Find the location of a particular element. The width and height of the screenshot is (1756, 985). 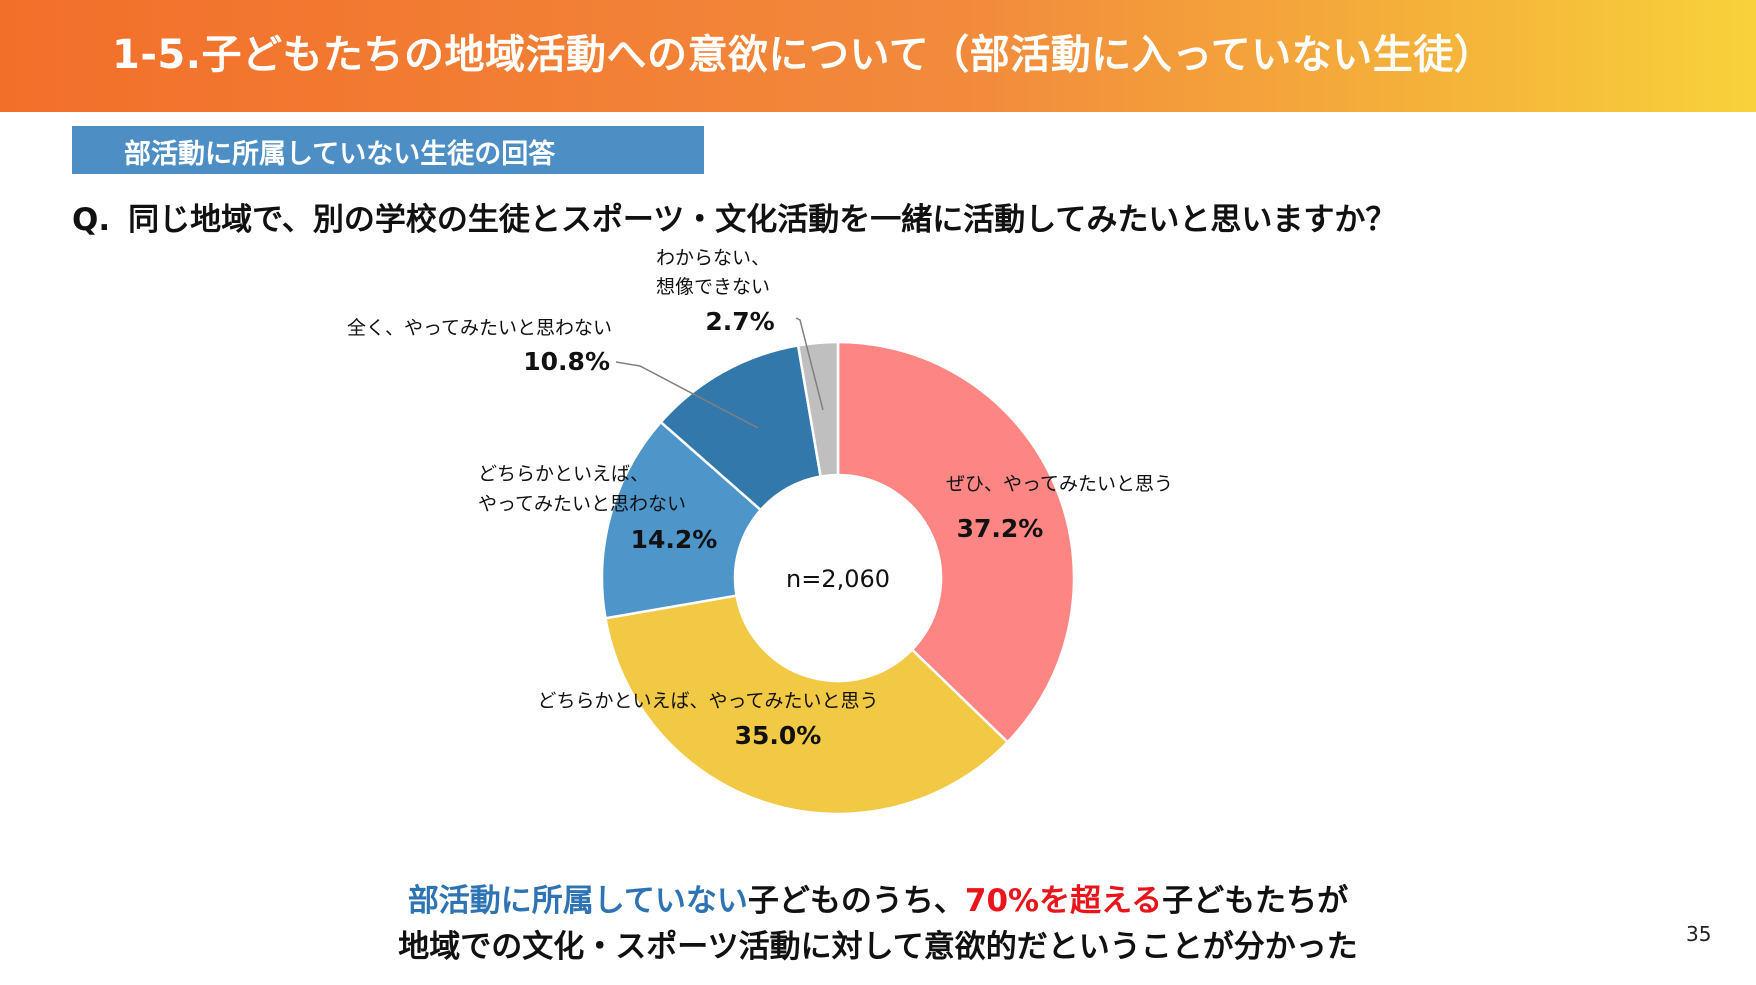

slice-label-5: 想像できない is located at coordinates (713, 287).